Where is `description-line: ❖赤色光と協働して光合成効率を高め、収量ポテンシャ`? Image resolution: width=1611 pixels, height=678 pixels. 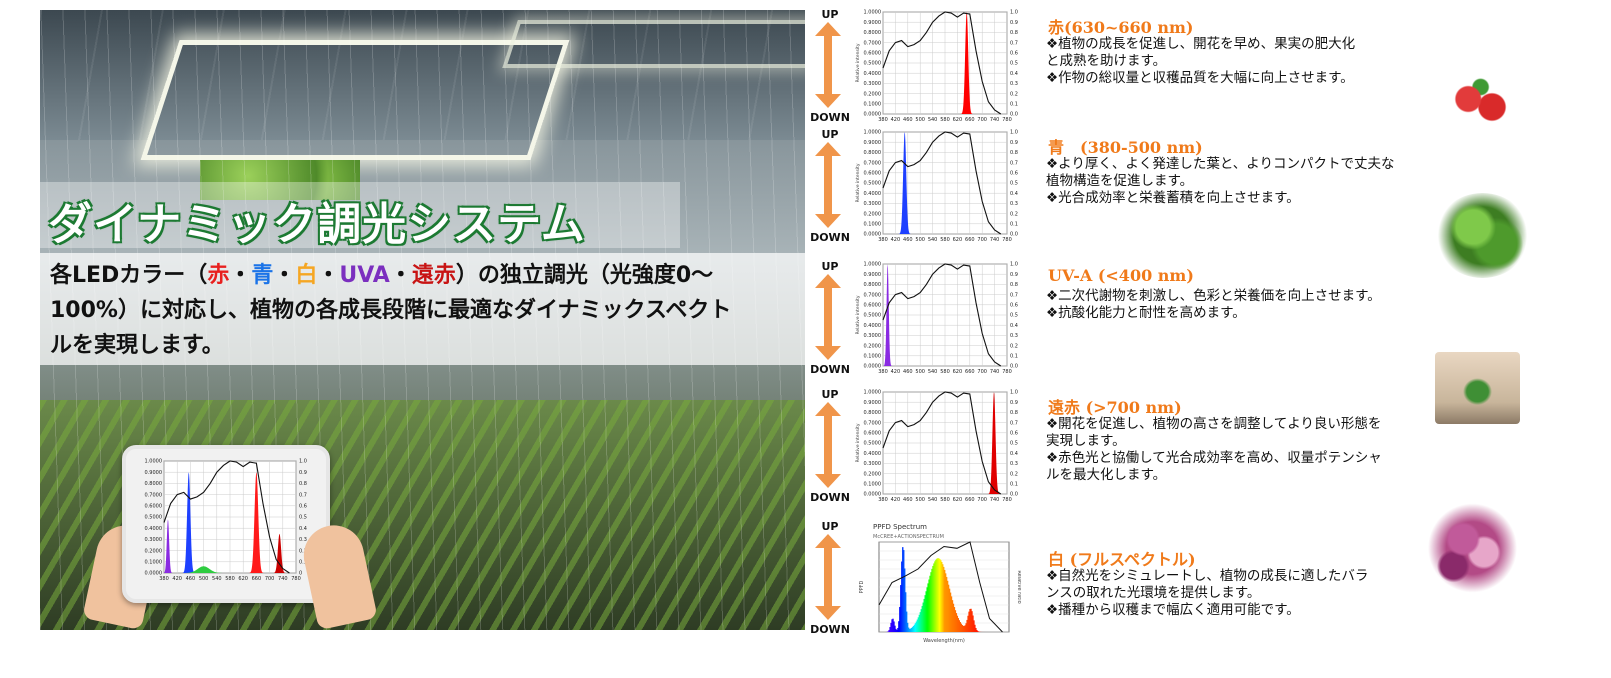 description-line: ❖赤色光と協働して光合成効率を高め、収量ポテンシャ is located at coordinates (1214, 458).